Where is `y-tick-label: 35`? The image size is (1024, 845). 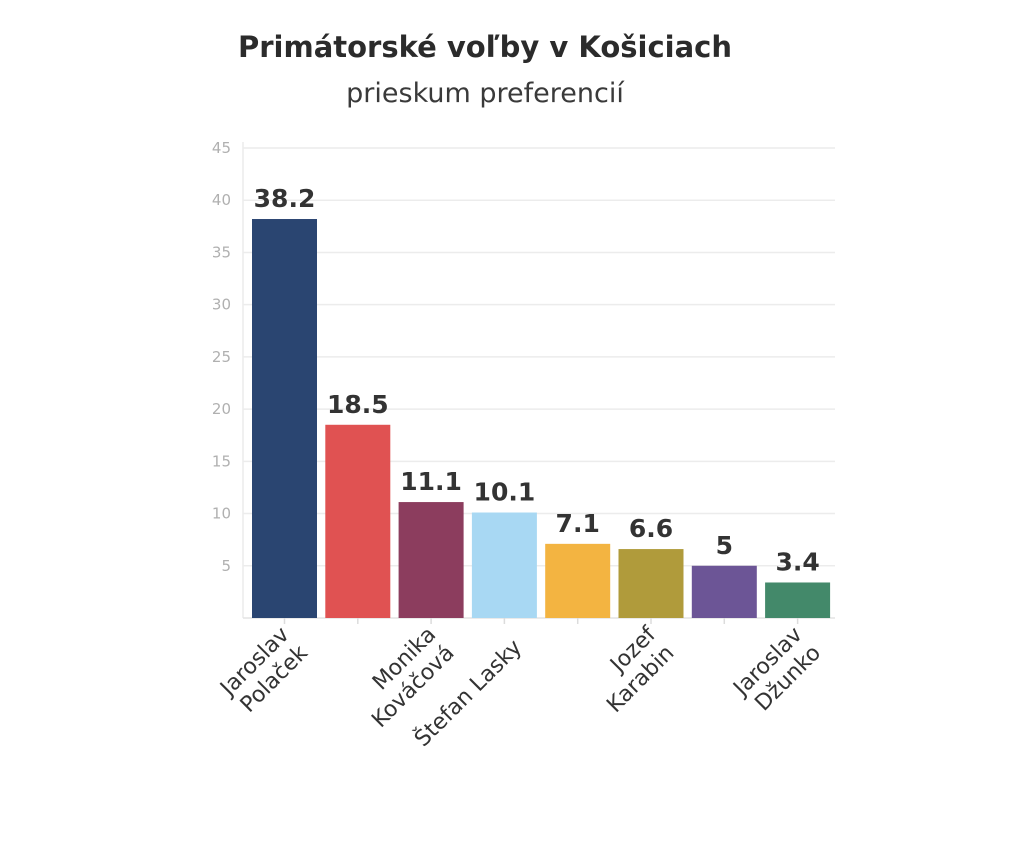 y-tick-label: 35 is located at coordinates (221, 252).